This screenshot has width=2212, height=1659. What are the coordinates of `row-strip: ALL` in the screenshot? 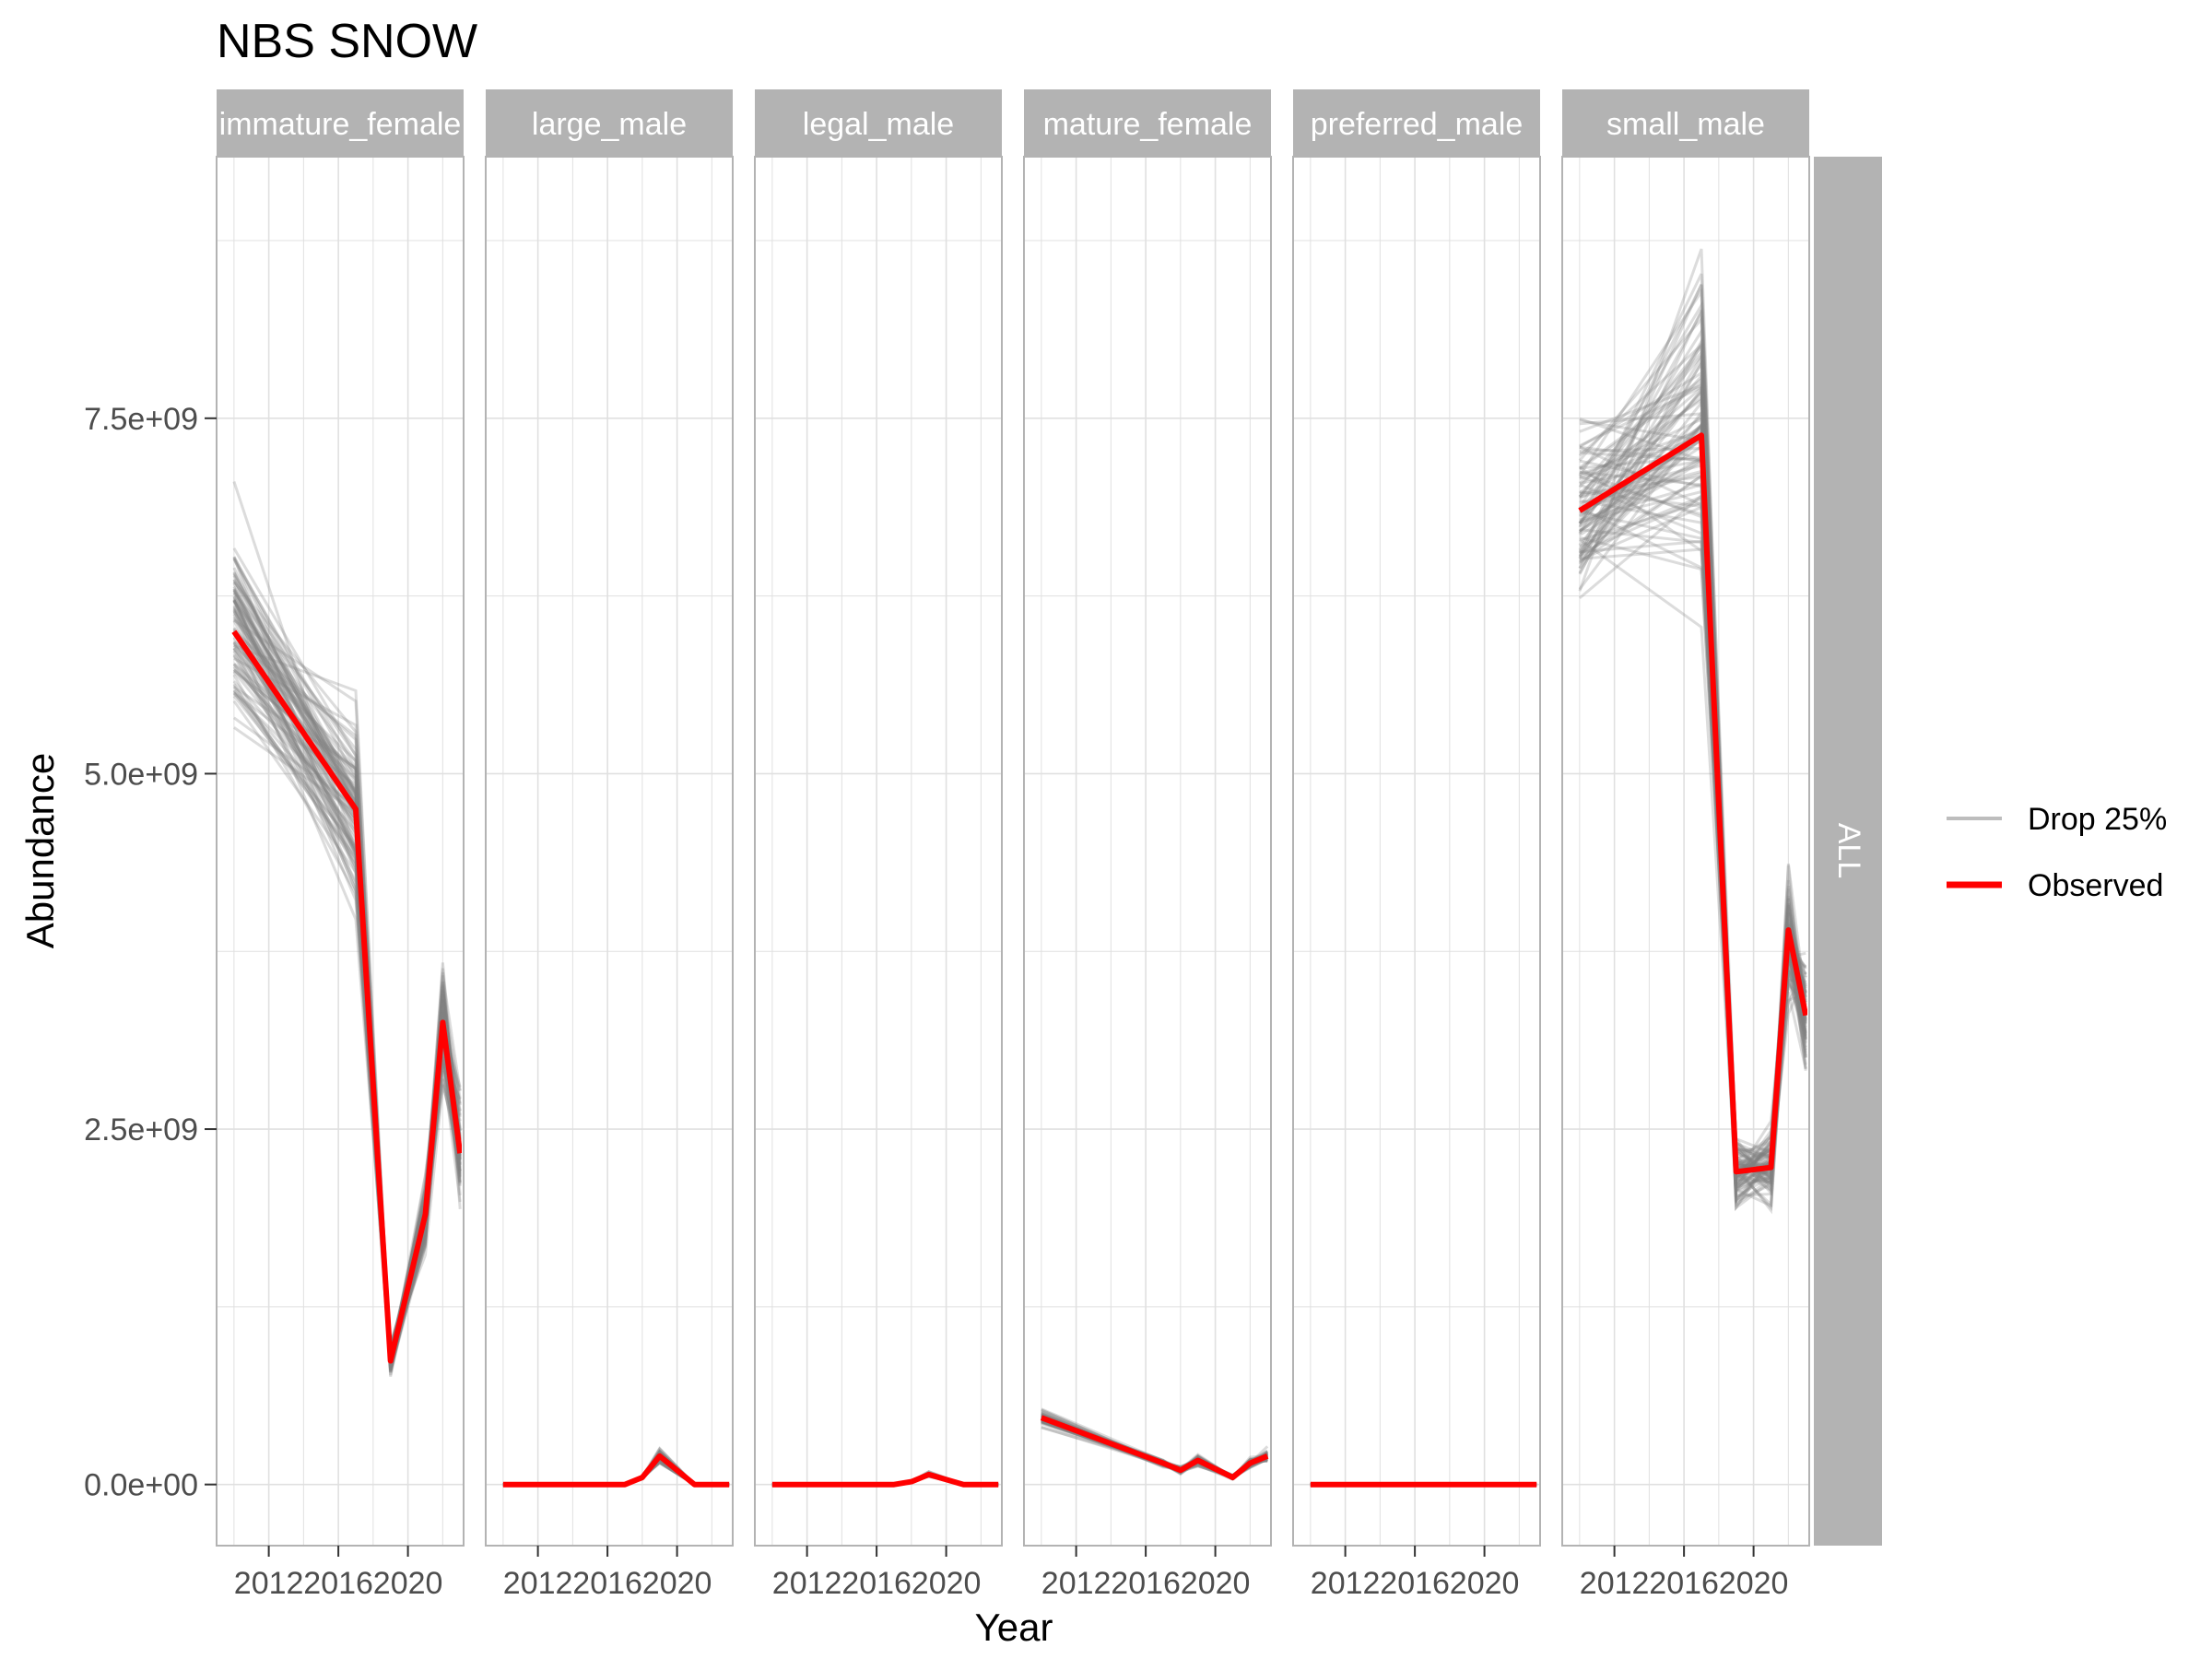 It's located at (1848, 851).